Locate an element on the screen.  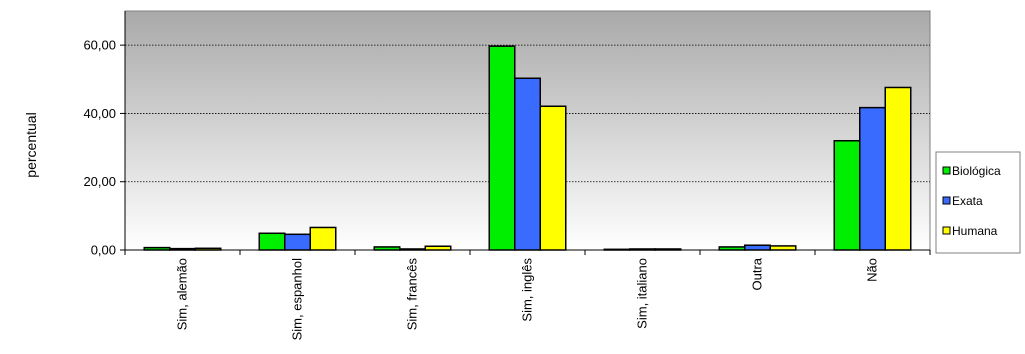
x-tick-label: Sim, espanhol is located at coordinates (297, 299).